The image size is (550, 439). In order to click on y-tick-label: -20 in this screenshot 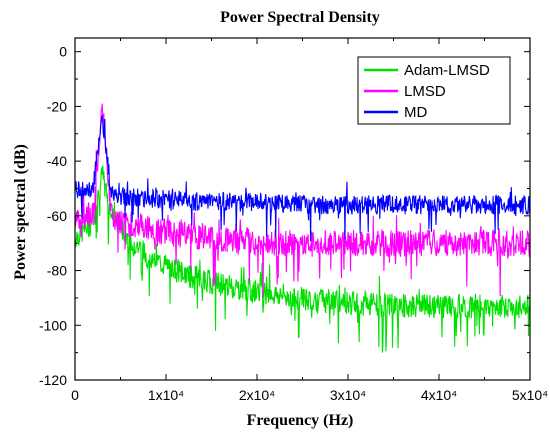, I will do `click(57, 106)`.